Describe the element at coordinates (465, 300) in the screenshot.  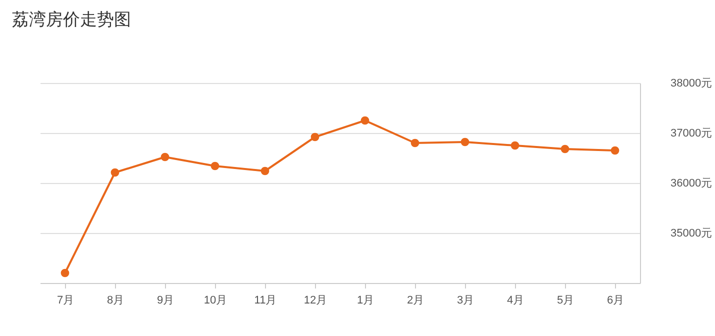
I see `x-tick-label: 3月` at that location.